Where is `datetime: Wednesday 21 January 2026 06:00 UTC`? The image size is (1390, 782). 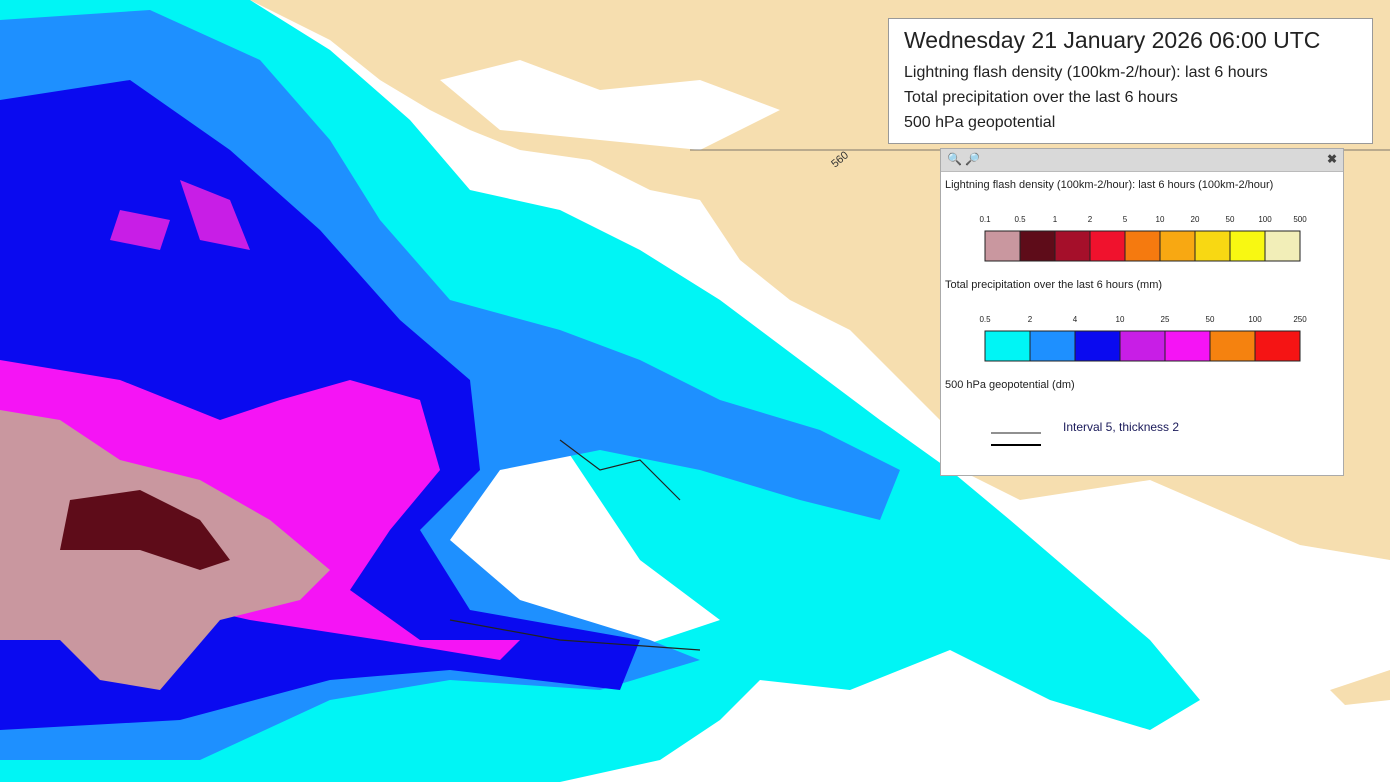
datetime: Wednesday 21 January 2026 06:00 UTC is located at coordinates (1112, 40).